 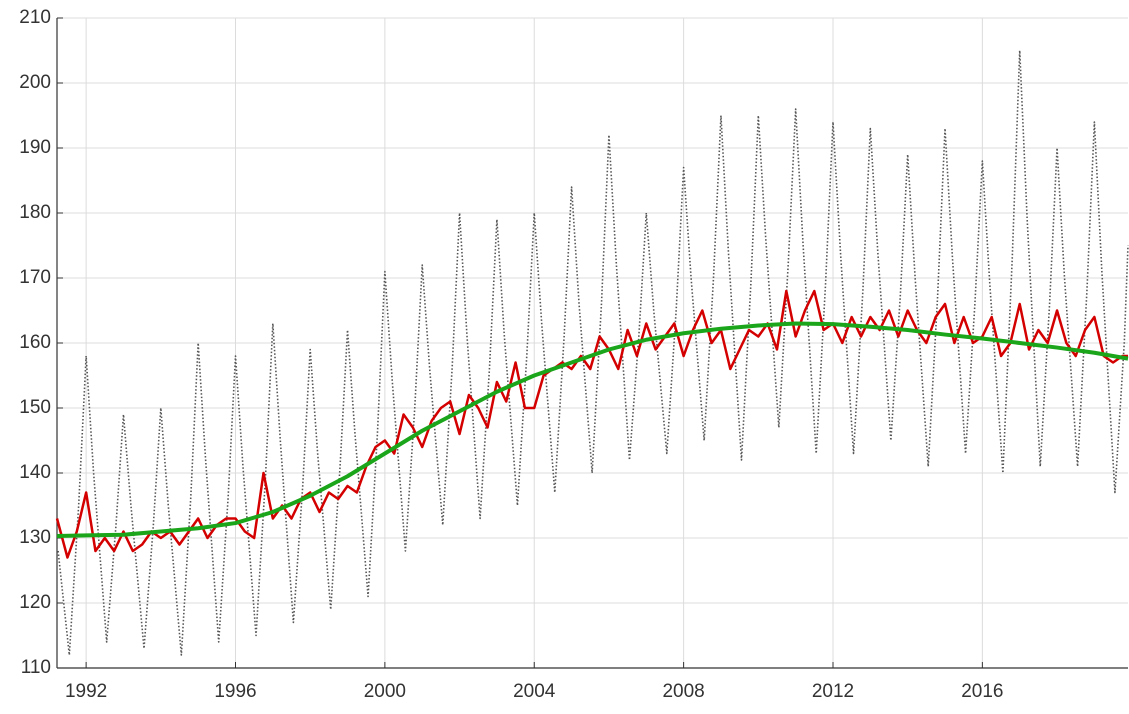 I want to click on y-tick-label: 130, so click(x=35, y=537).